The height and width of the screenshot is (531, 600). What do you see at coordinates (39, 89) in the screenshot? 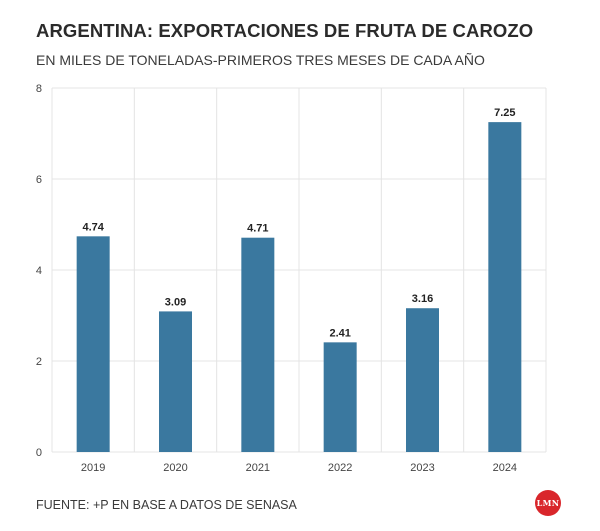
I see `y-tick-label: 8` at bounding box center [39, 89].